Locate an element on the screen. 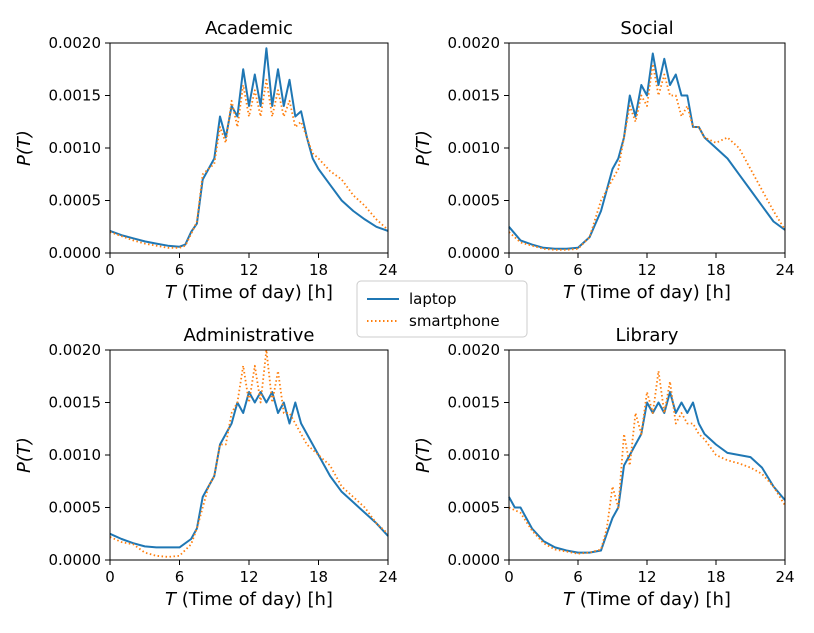 This screenshot has height=633, width=814. legend: laptop smartphone is located at coordinates (442, 309).